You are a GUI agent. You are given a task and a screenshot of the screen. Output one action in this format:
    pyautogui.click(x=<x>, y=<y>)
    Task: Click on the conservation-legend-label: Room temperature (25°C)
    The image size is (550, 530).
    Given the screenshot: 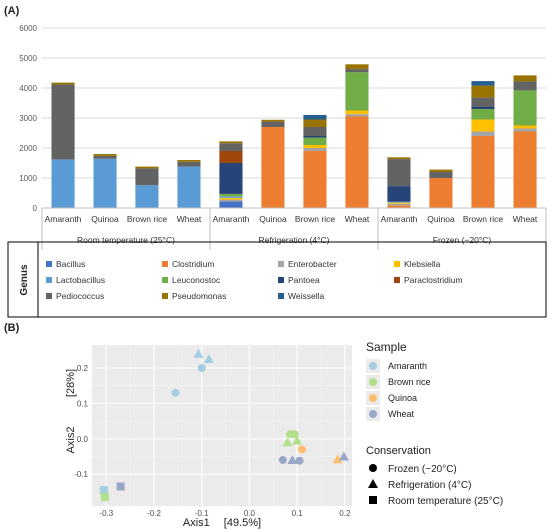 What is the action you would take?
    pyautogui.click(x=445, y=501)
    